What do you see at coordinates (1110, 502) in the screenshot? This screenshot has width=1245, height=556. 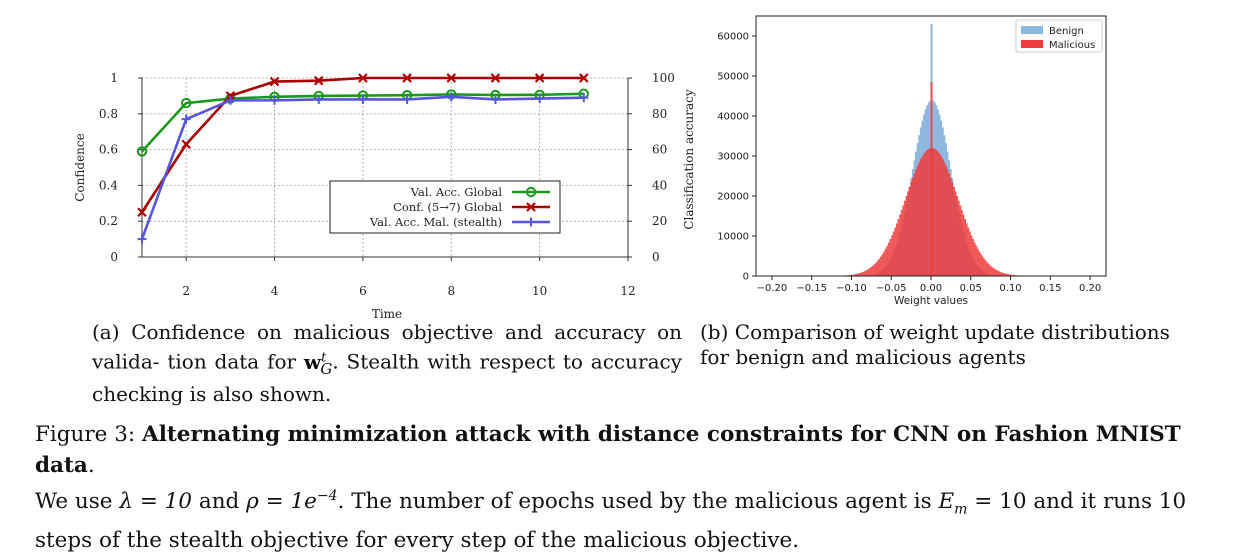 I see `caption-line2-c: and it runs 10` at bounding box center [1110, 502].